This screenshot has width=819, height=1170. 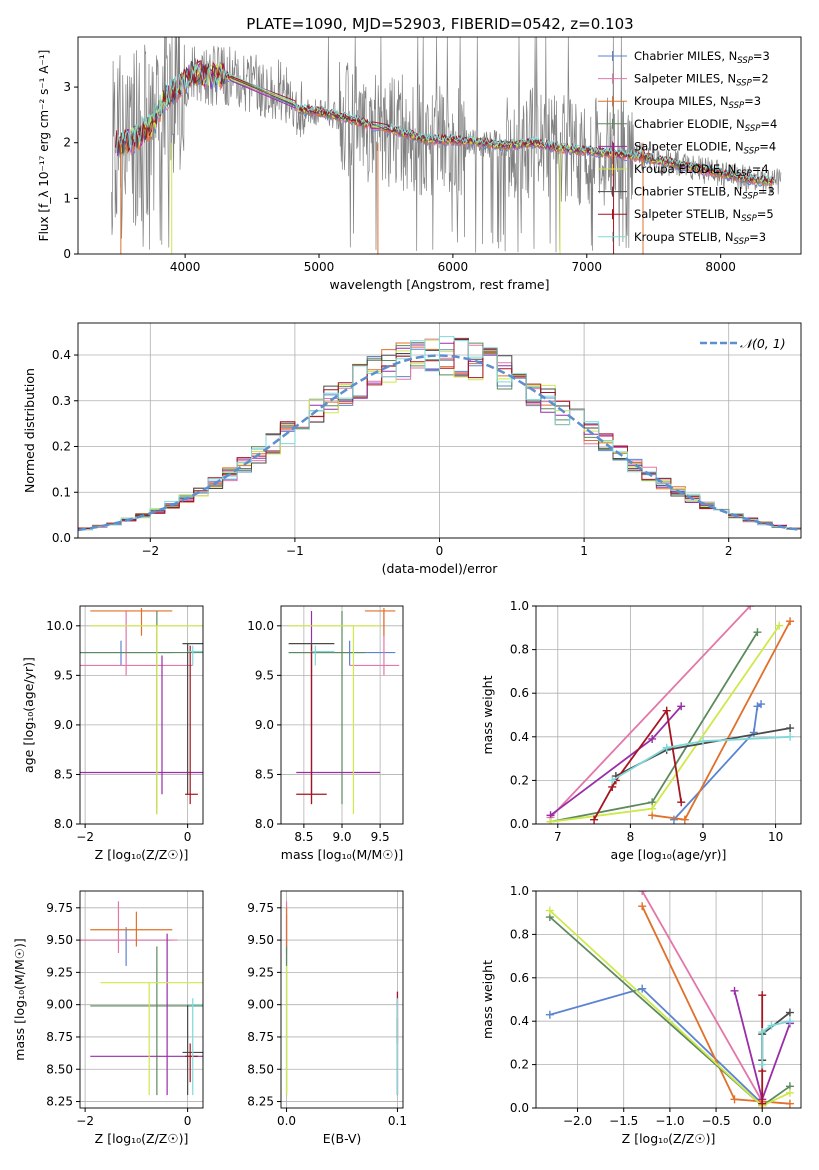 What do you see at coordinates (519, 934) in the screenshot?
I see `y-tick-label: 0.8` at bounding box center [519, 934].